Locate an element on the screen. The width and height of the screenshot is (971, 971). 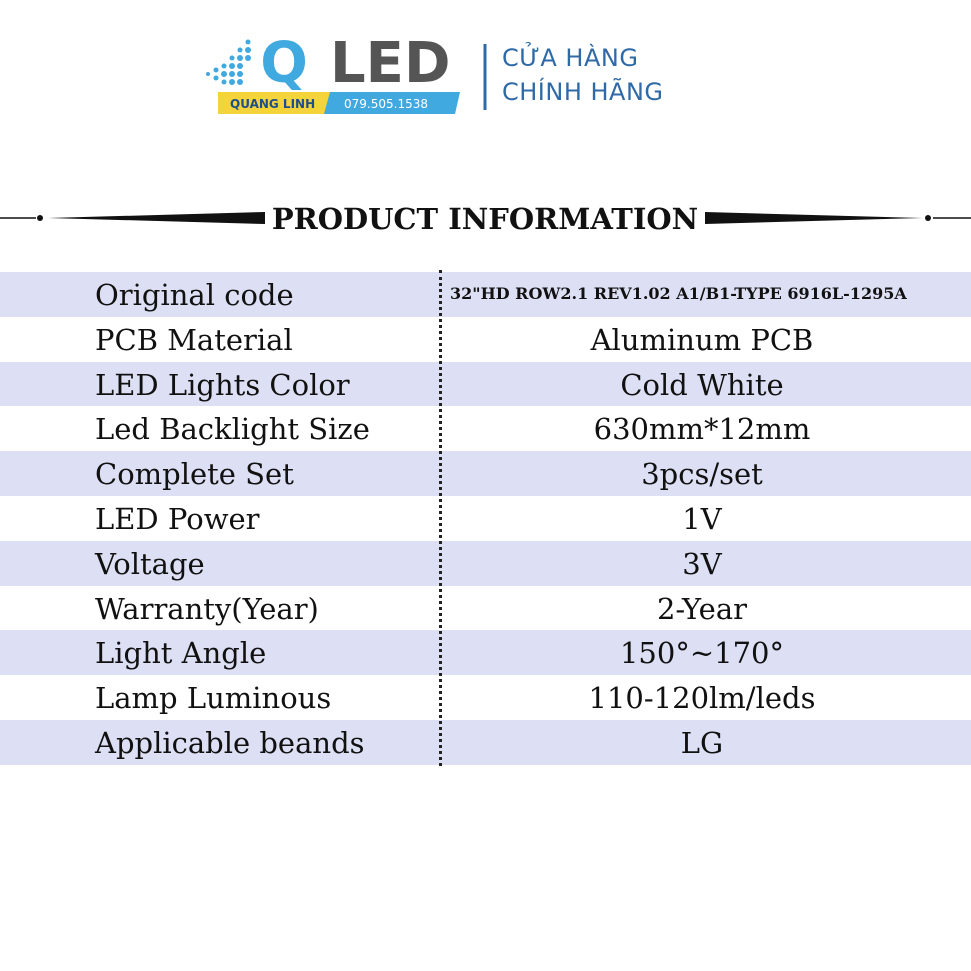
spec-value: 3pcs/set is located at coordinates (702, 474).